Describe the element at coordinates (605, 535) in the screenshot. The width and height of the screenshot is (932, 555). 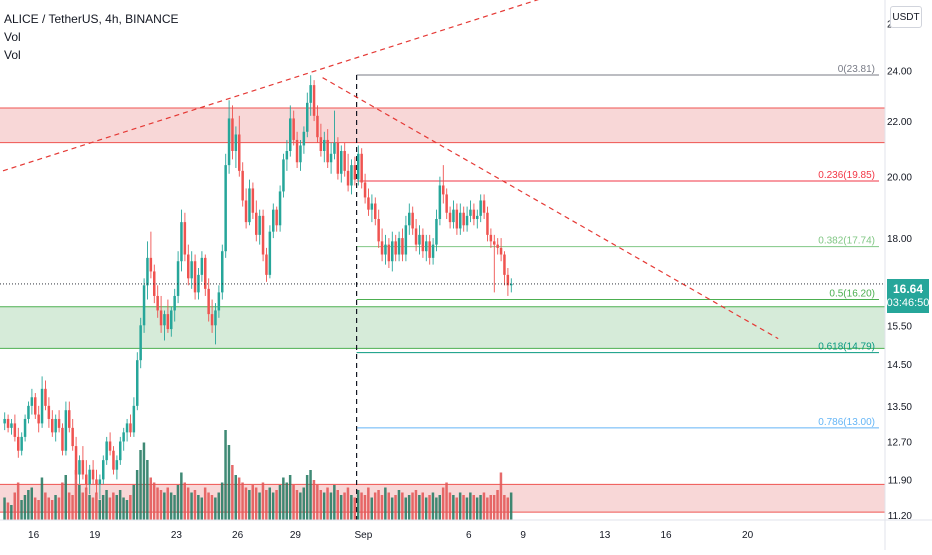
I see `x-tick-label: 13` at that location.